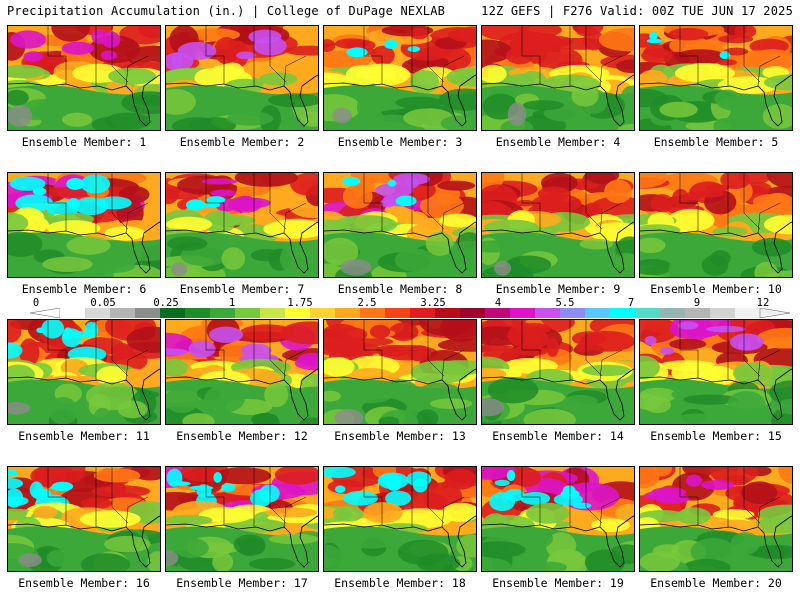  Describe the element at coordinates (103, 303) in the screenshot. I see `colorbar-tick-label: 0.05` at that location.